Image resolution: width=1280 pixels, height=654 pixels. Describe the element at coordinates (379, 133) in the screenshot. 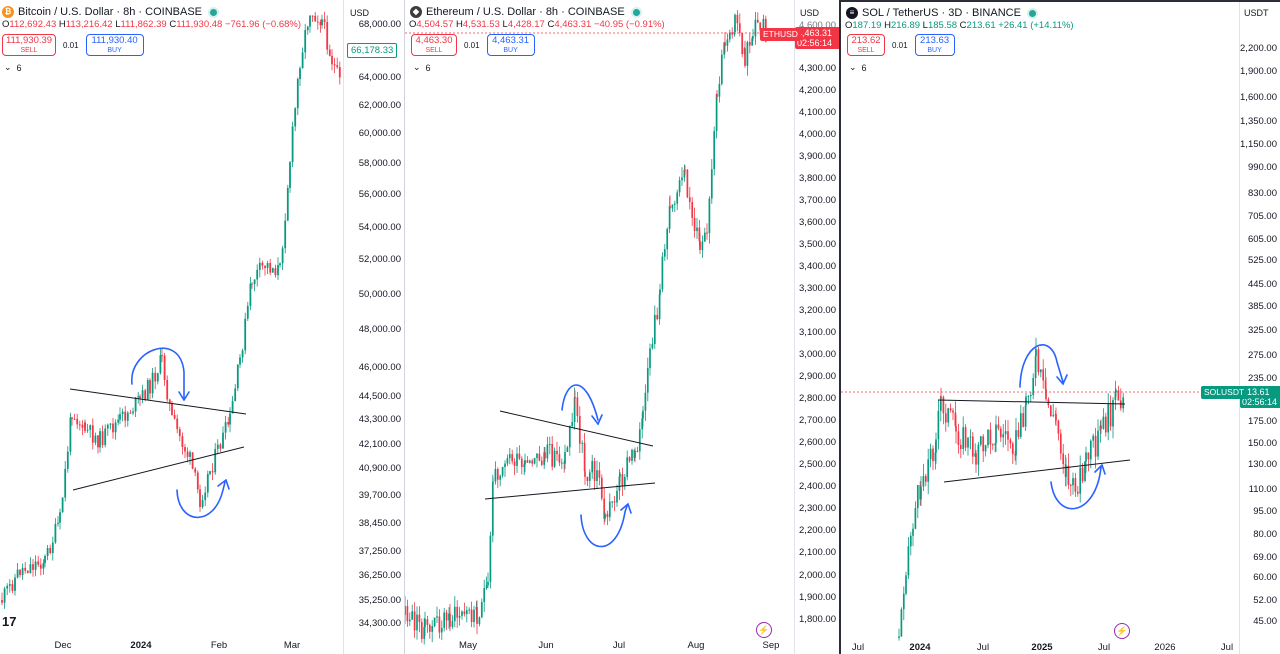

I see `price-axis-tick: 60,000.00` at that location.